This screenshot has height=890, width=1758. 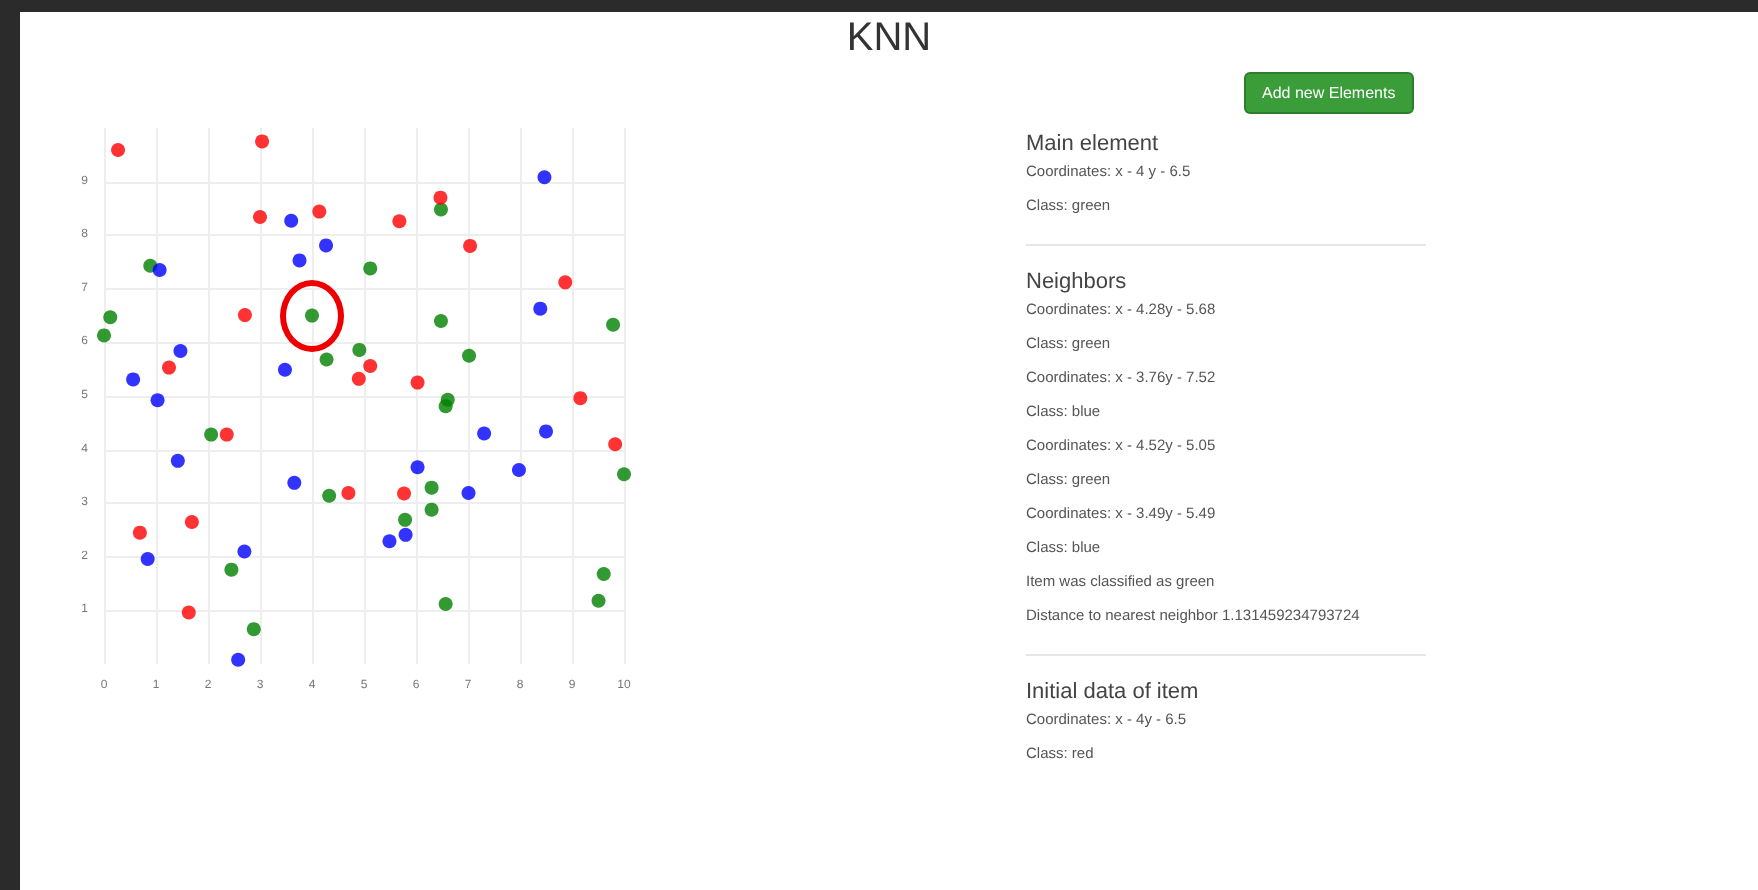 What do you see at coordinates (1093, 145) in the screenshot?
I see `text: Main element` at bounding box center [1093, 145].